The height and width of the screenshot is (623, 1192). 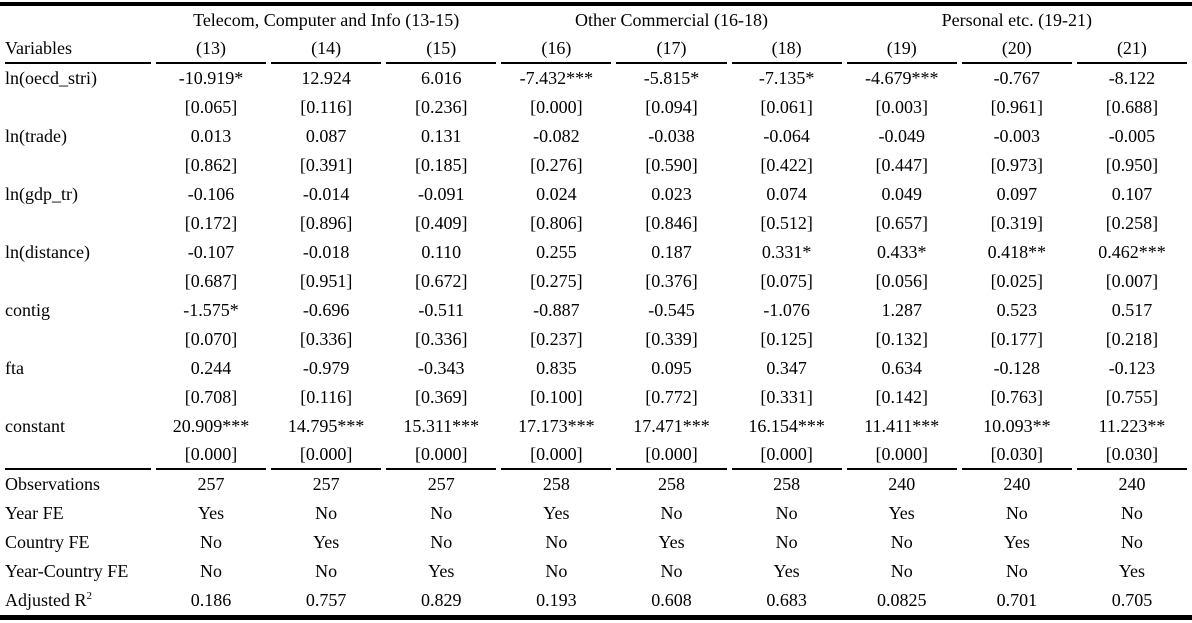 What do you see at coordinates (671, 107) in the screenshot?
I see `pvalue: [0.094]` at bounding box center [671, 107].